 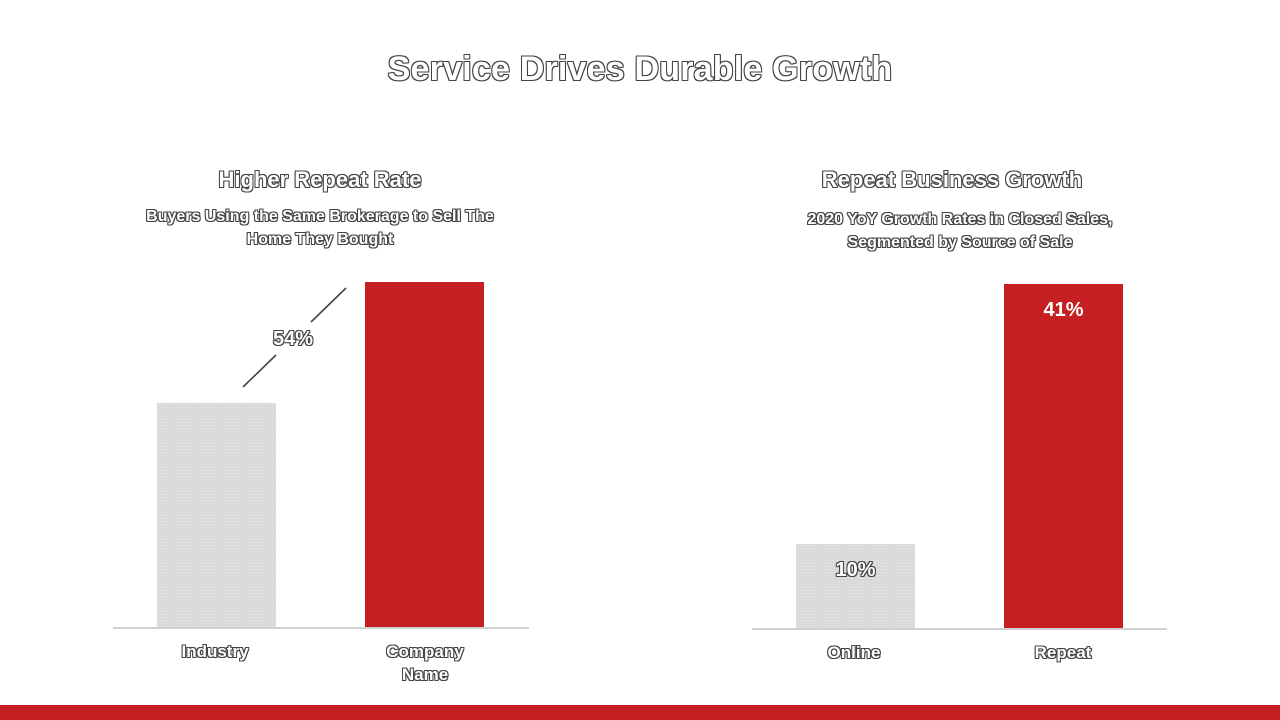 I want to click on right-subtitle-line-2: Segmented by Source of Sale, so click(x=960, y=242).